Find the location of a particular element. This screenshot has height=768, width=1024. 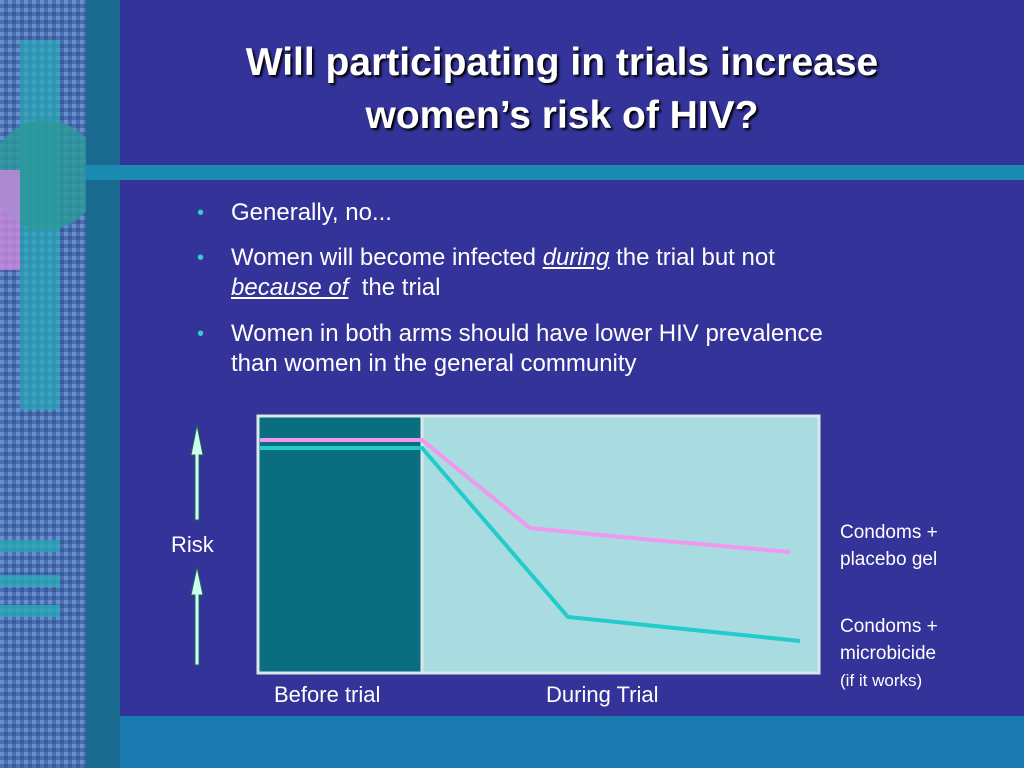

circle-deco is located at coordinates (50, 175).